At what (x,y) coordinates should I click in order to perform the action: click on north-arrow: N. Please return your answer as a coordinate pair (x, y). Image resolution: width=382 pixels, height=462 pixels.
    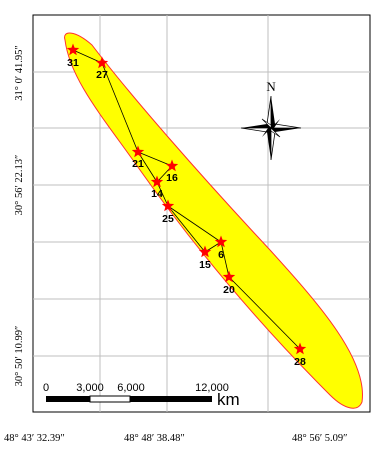
    Looking at the image, I should click on (271, 120).